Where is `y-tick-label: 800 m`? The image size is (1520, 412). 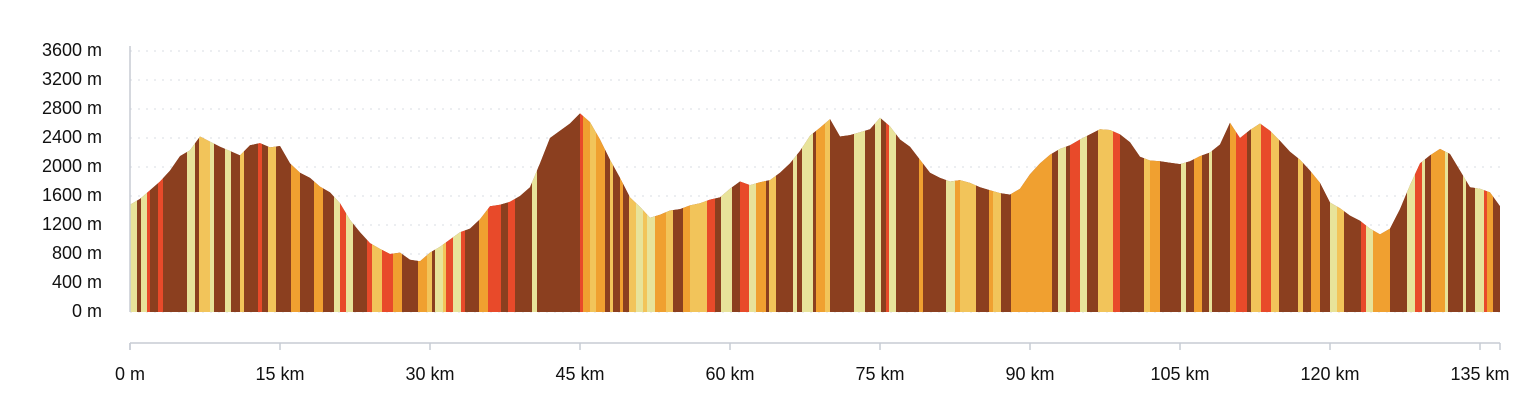 y-tick-label: 800 m is located at coordinates (77, 253).